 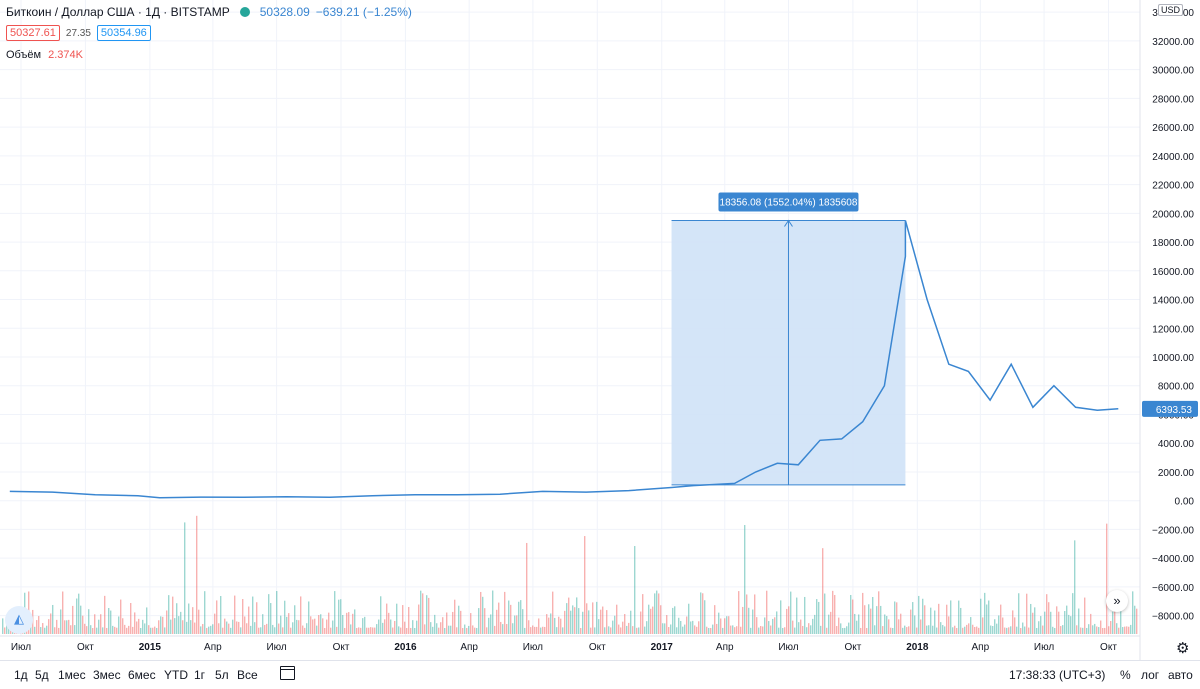 What do you see at coordinates (33, 33) in the screenshot?
I see `bid-price: 50327.61` at bounding box center [33, 33].